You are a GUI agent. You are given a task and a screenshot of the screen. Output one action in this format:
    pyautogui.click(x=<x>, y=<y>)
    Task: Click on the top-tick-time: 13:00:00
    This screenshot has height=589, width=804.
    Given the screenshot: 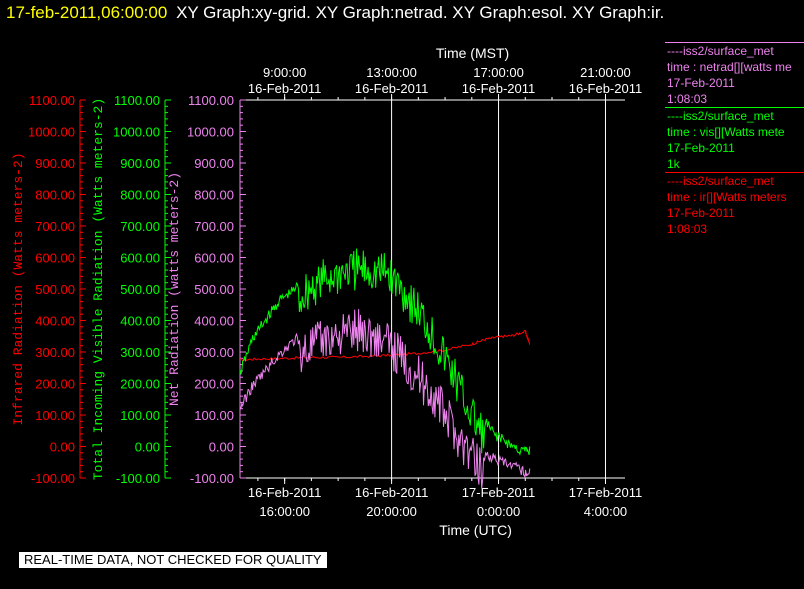 What is the action you would take?
    pyautogui.click(x=391, y=72)
    